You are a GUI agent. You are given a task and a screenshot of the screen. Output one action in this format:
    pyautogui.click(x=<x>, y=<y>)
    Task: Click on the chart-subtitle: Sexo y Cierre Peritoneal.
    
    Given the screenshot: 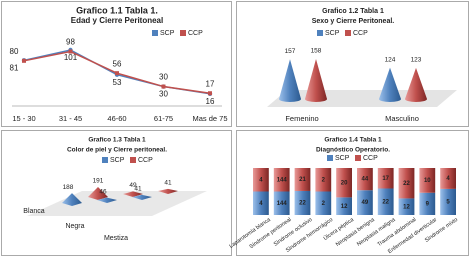 What is the action you would take?
    pyautogui.click(x=353, y=21)
    